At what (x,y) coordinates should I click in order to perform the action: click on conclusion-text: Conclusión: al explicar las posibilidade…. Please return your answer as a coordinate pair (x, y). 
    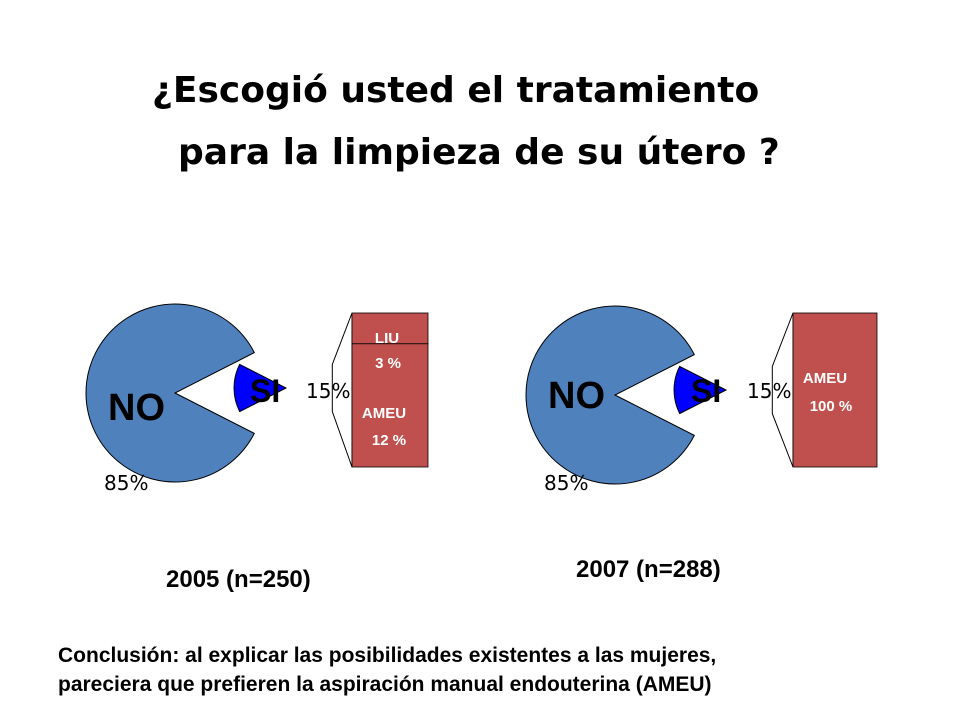
    Looking at the image, I should click on (498, 670).